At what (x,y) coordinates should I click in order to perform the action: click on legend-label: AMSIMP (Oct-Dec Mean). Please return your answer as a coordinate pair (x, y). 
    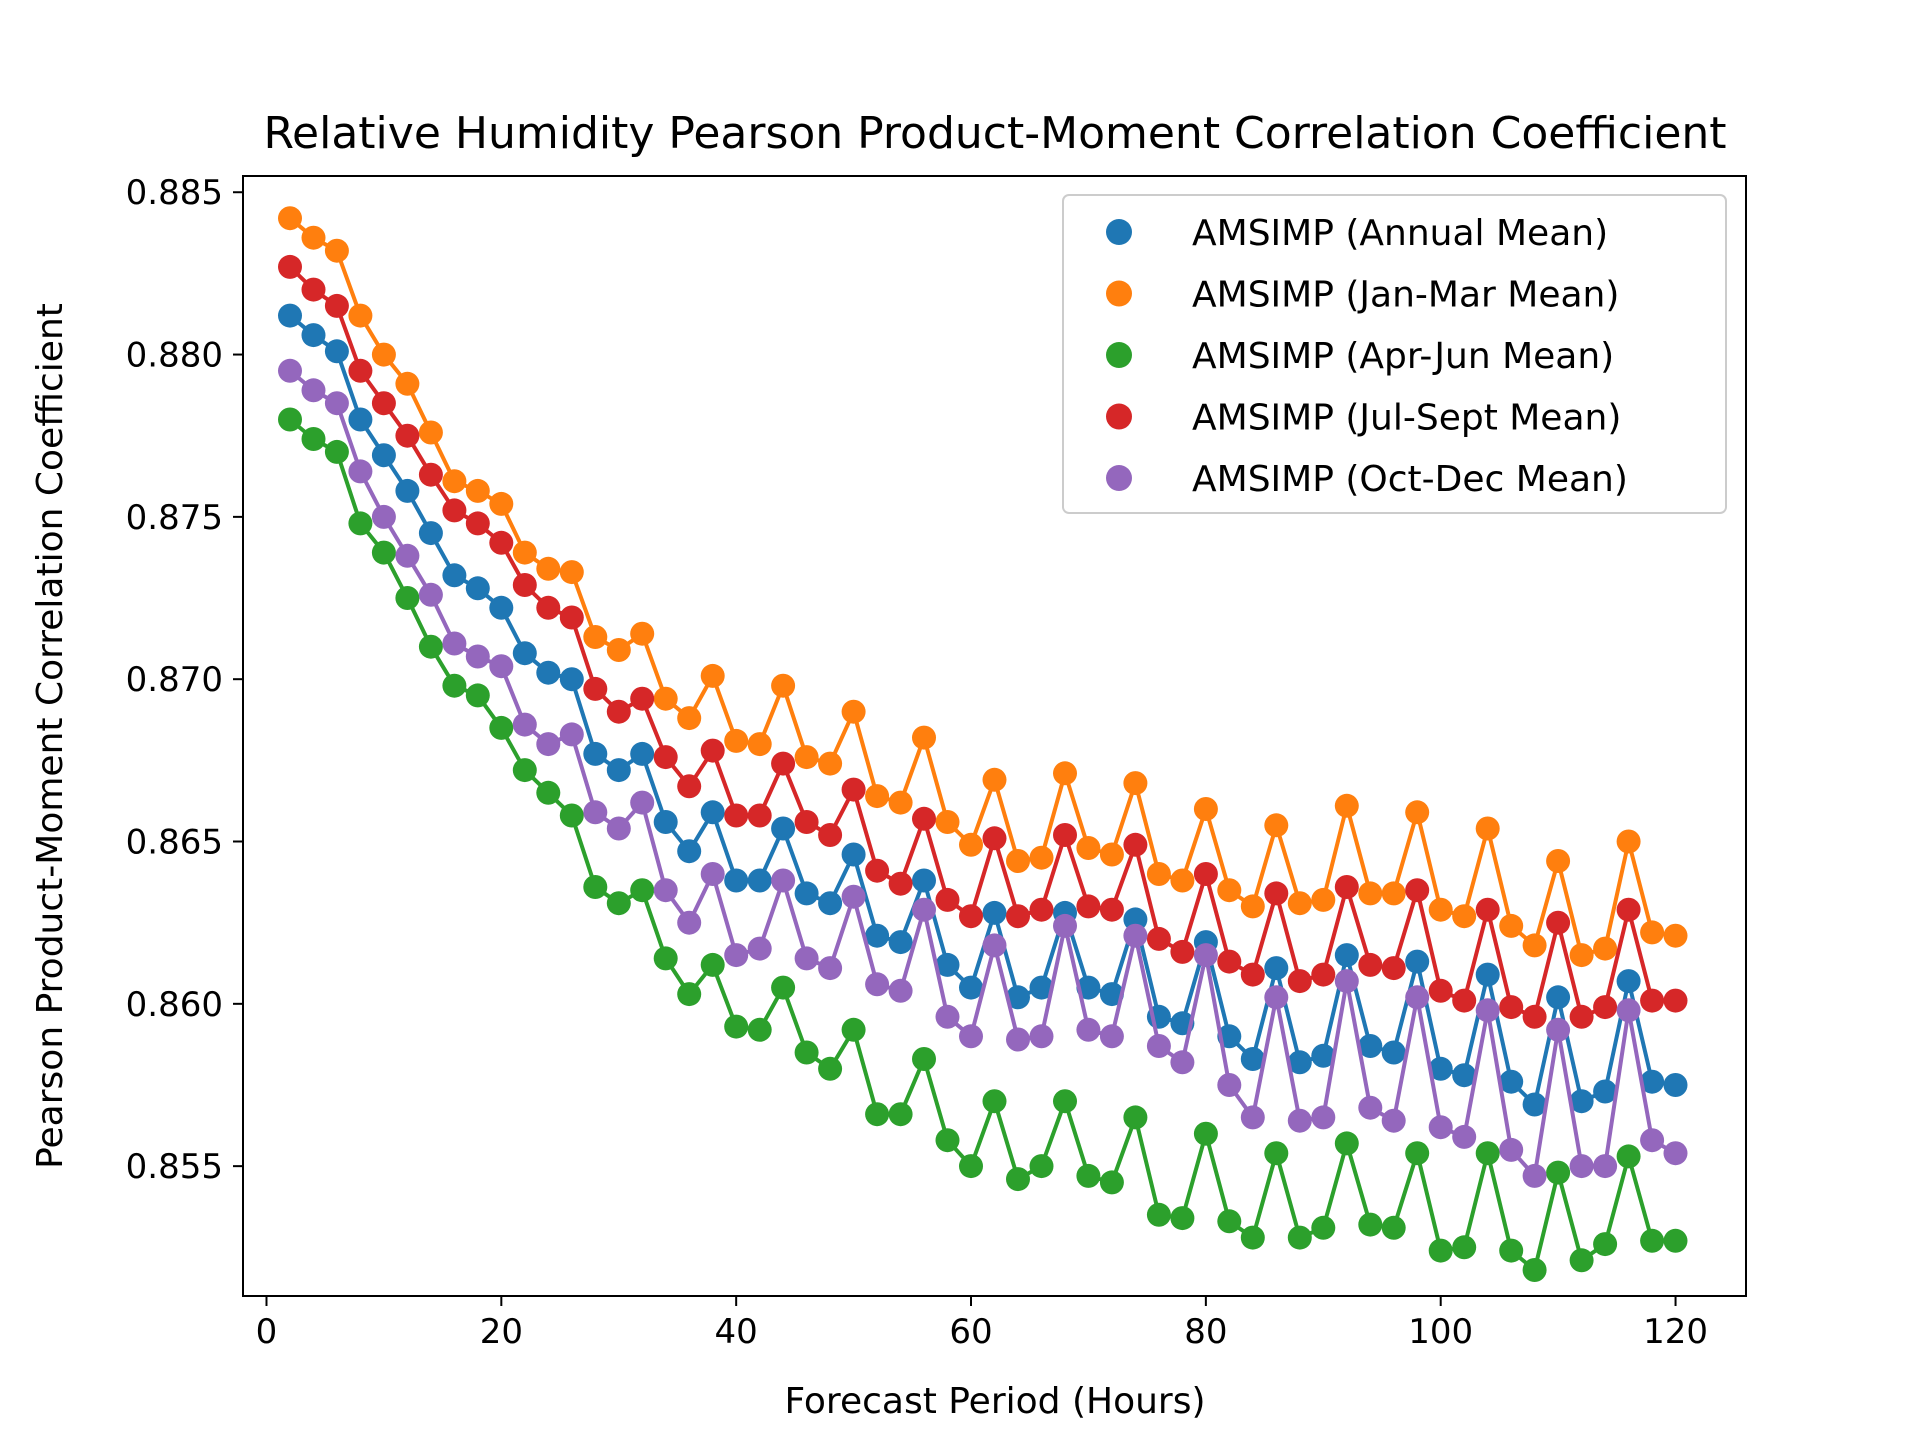
    Looking at the image, I should click on (1410, 479).